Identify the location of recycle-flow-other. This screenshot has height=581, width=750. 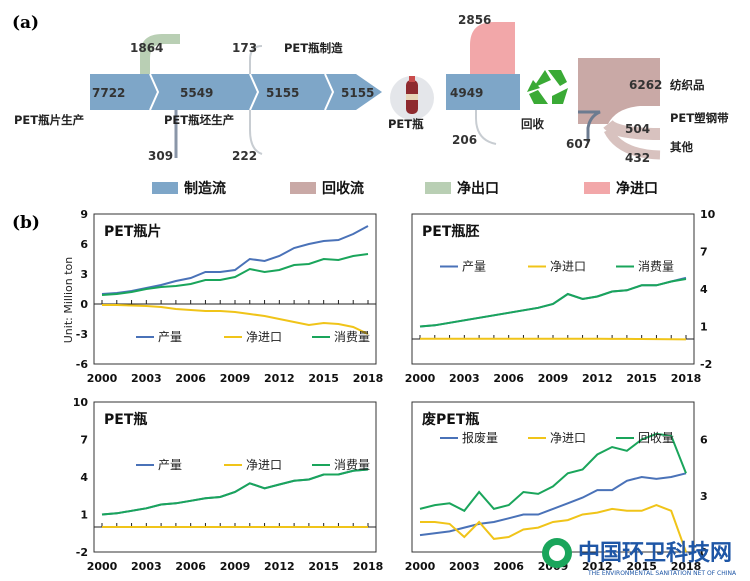
(632, 143).